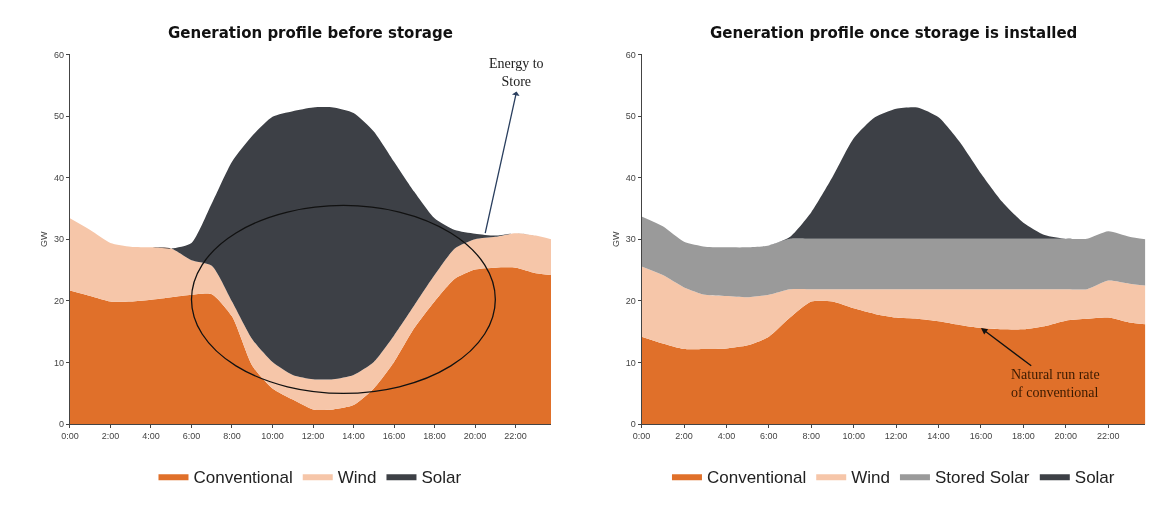  I want to click on chart-title: Generation profile before storage, so click(310, 33).